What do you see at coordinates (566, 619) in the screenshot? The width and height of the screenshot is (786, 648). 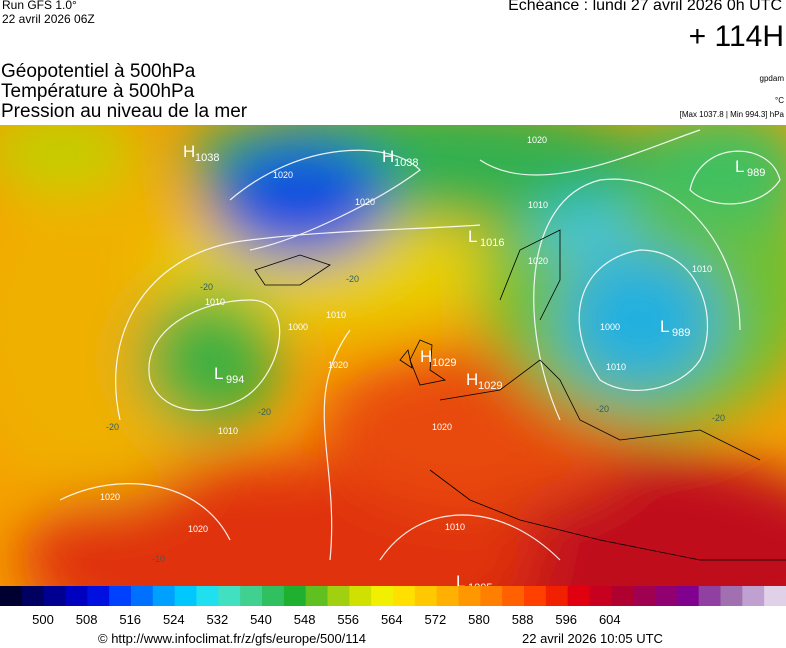 I see `legend-tick-label: 596` at bounding box center [566, 619].